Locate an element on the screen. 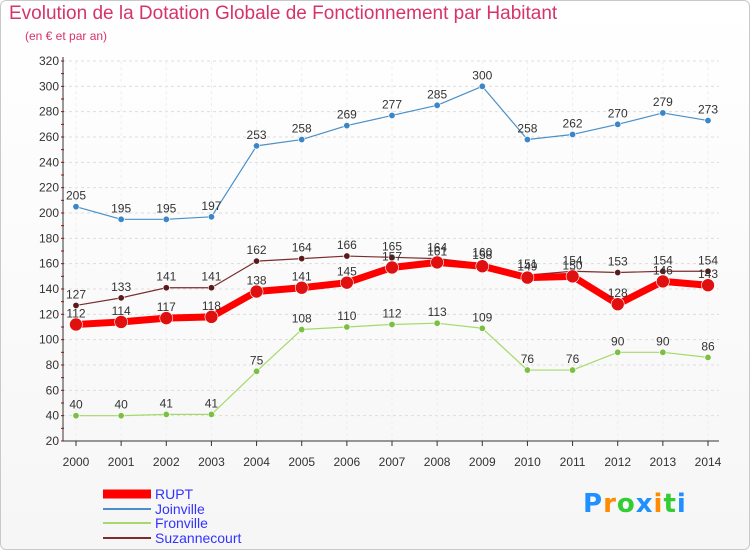  x-tick-label: 2013 is located at coordinates (663, 462).